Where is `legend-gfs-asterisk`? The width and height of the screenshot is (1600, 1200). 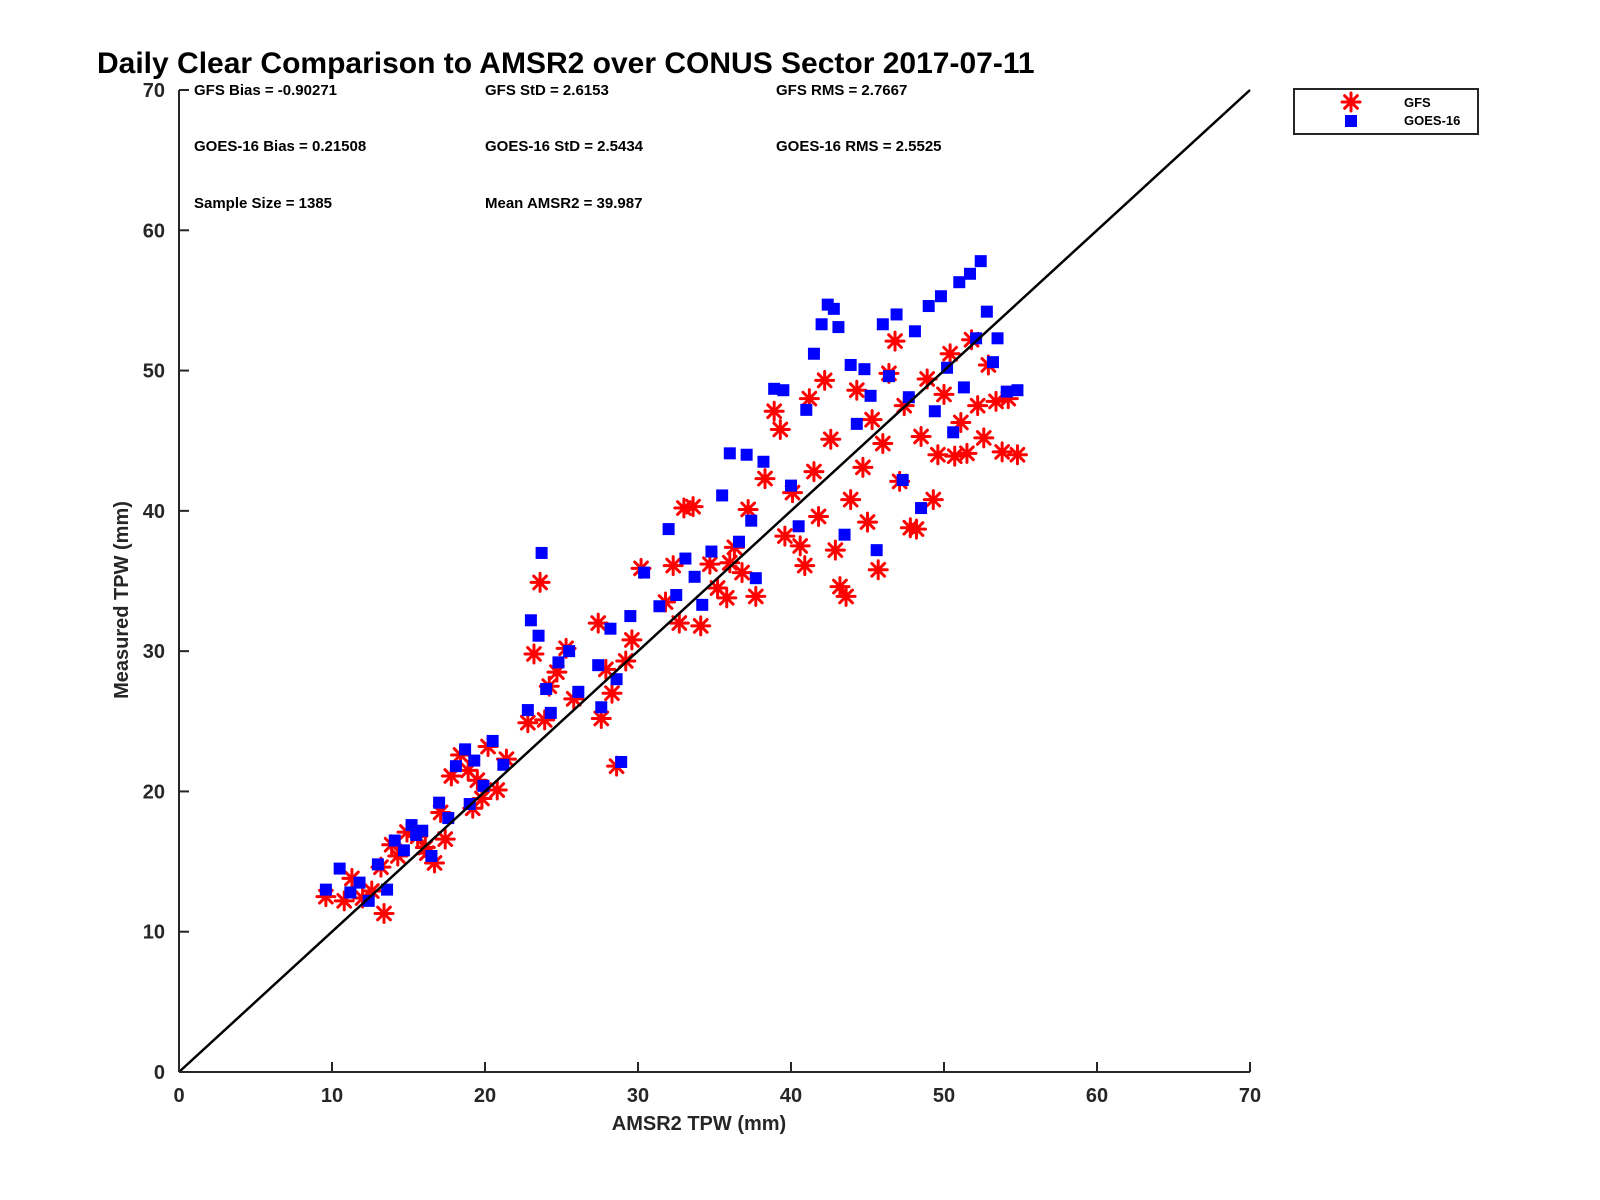
legend-gfs-asterisk is located at coordinates (1351, 102).